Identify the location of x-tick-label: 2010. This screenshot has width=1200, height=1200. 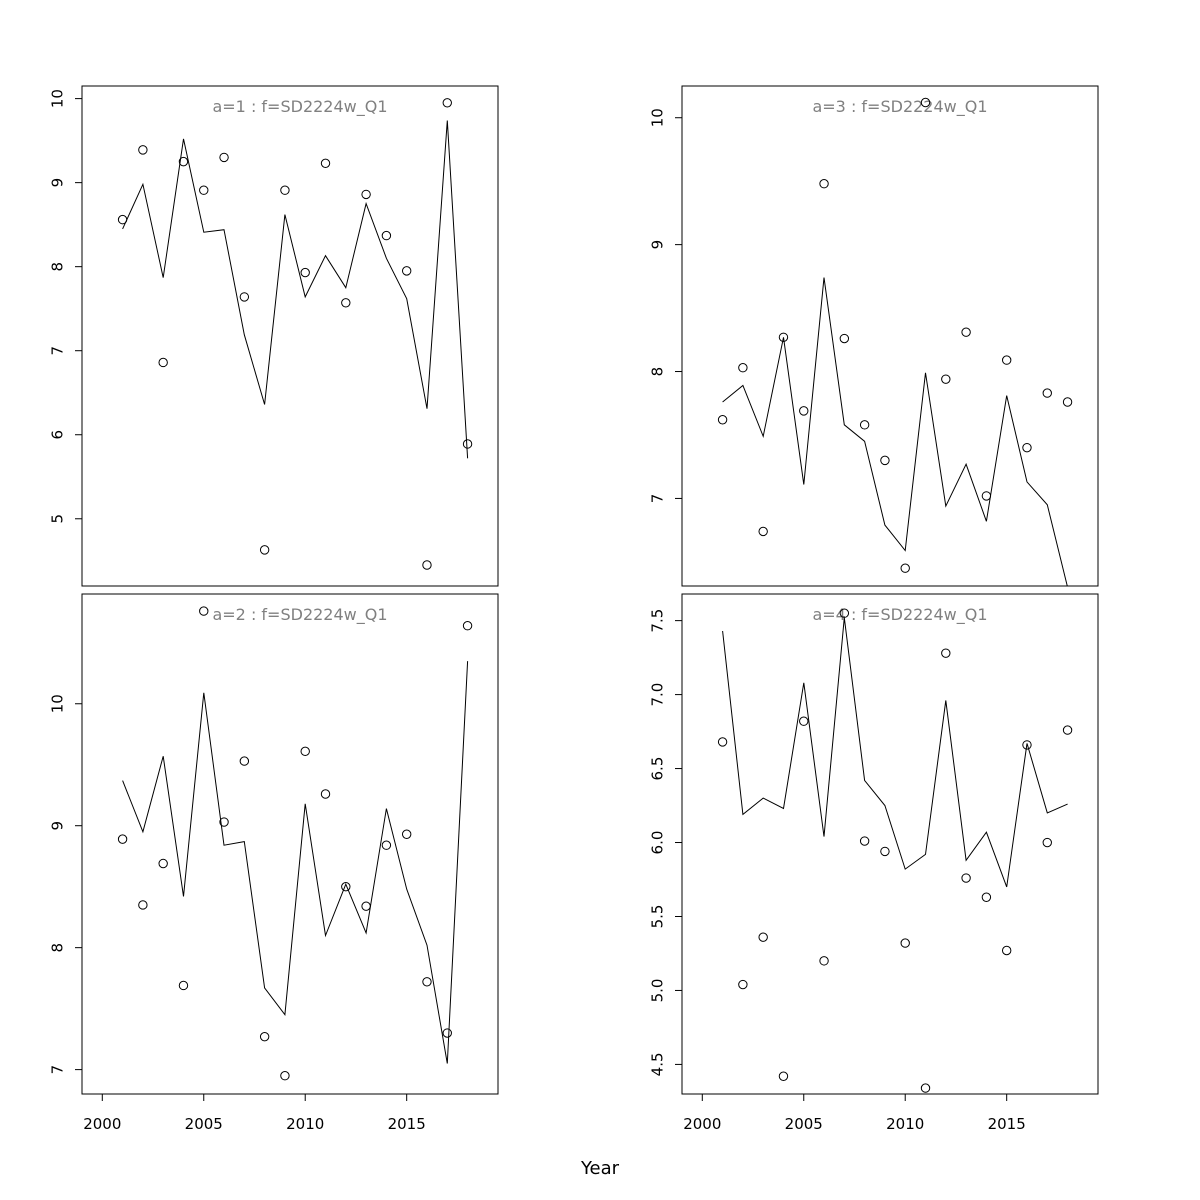
(305, 1124).